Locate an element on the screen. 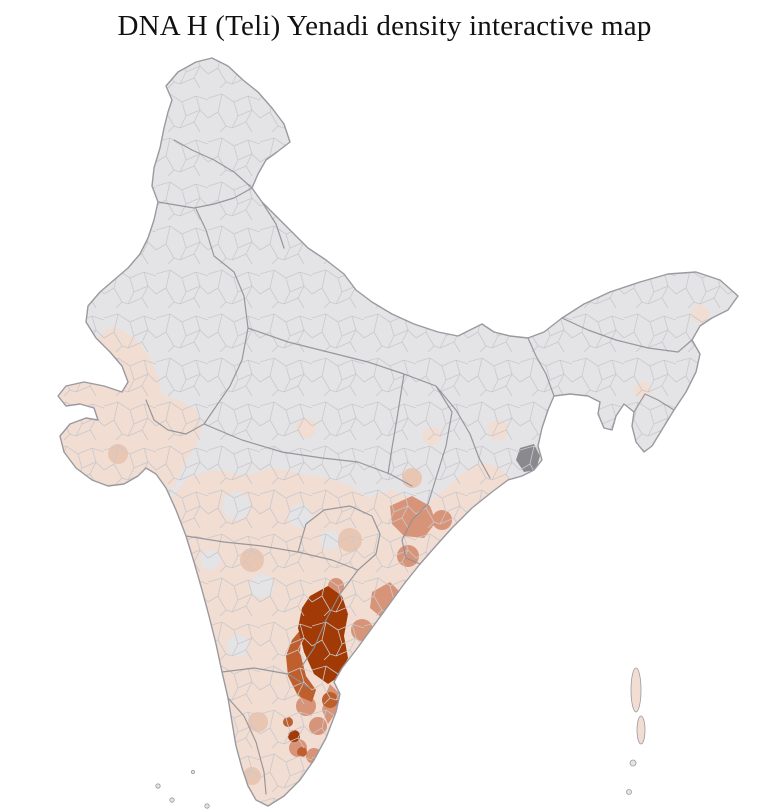 The image size is (769, 812). lakshadweep-islands is located at coordinates (182, 789).